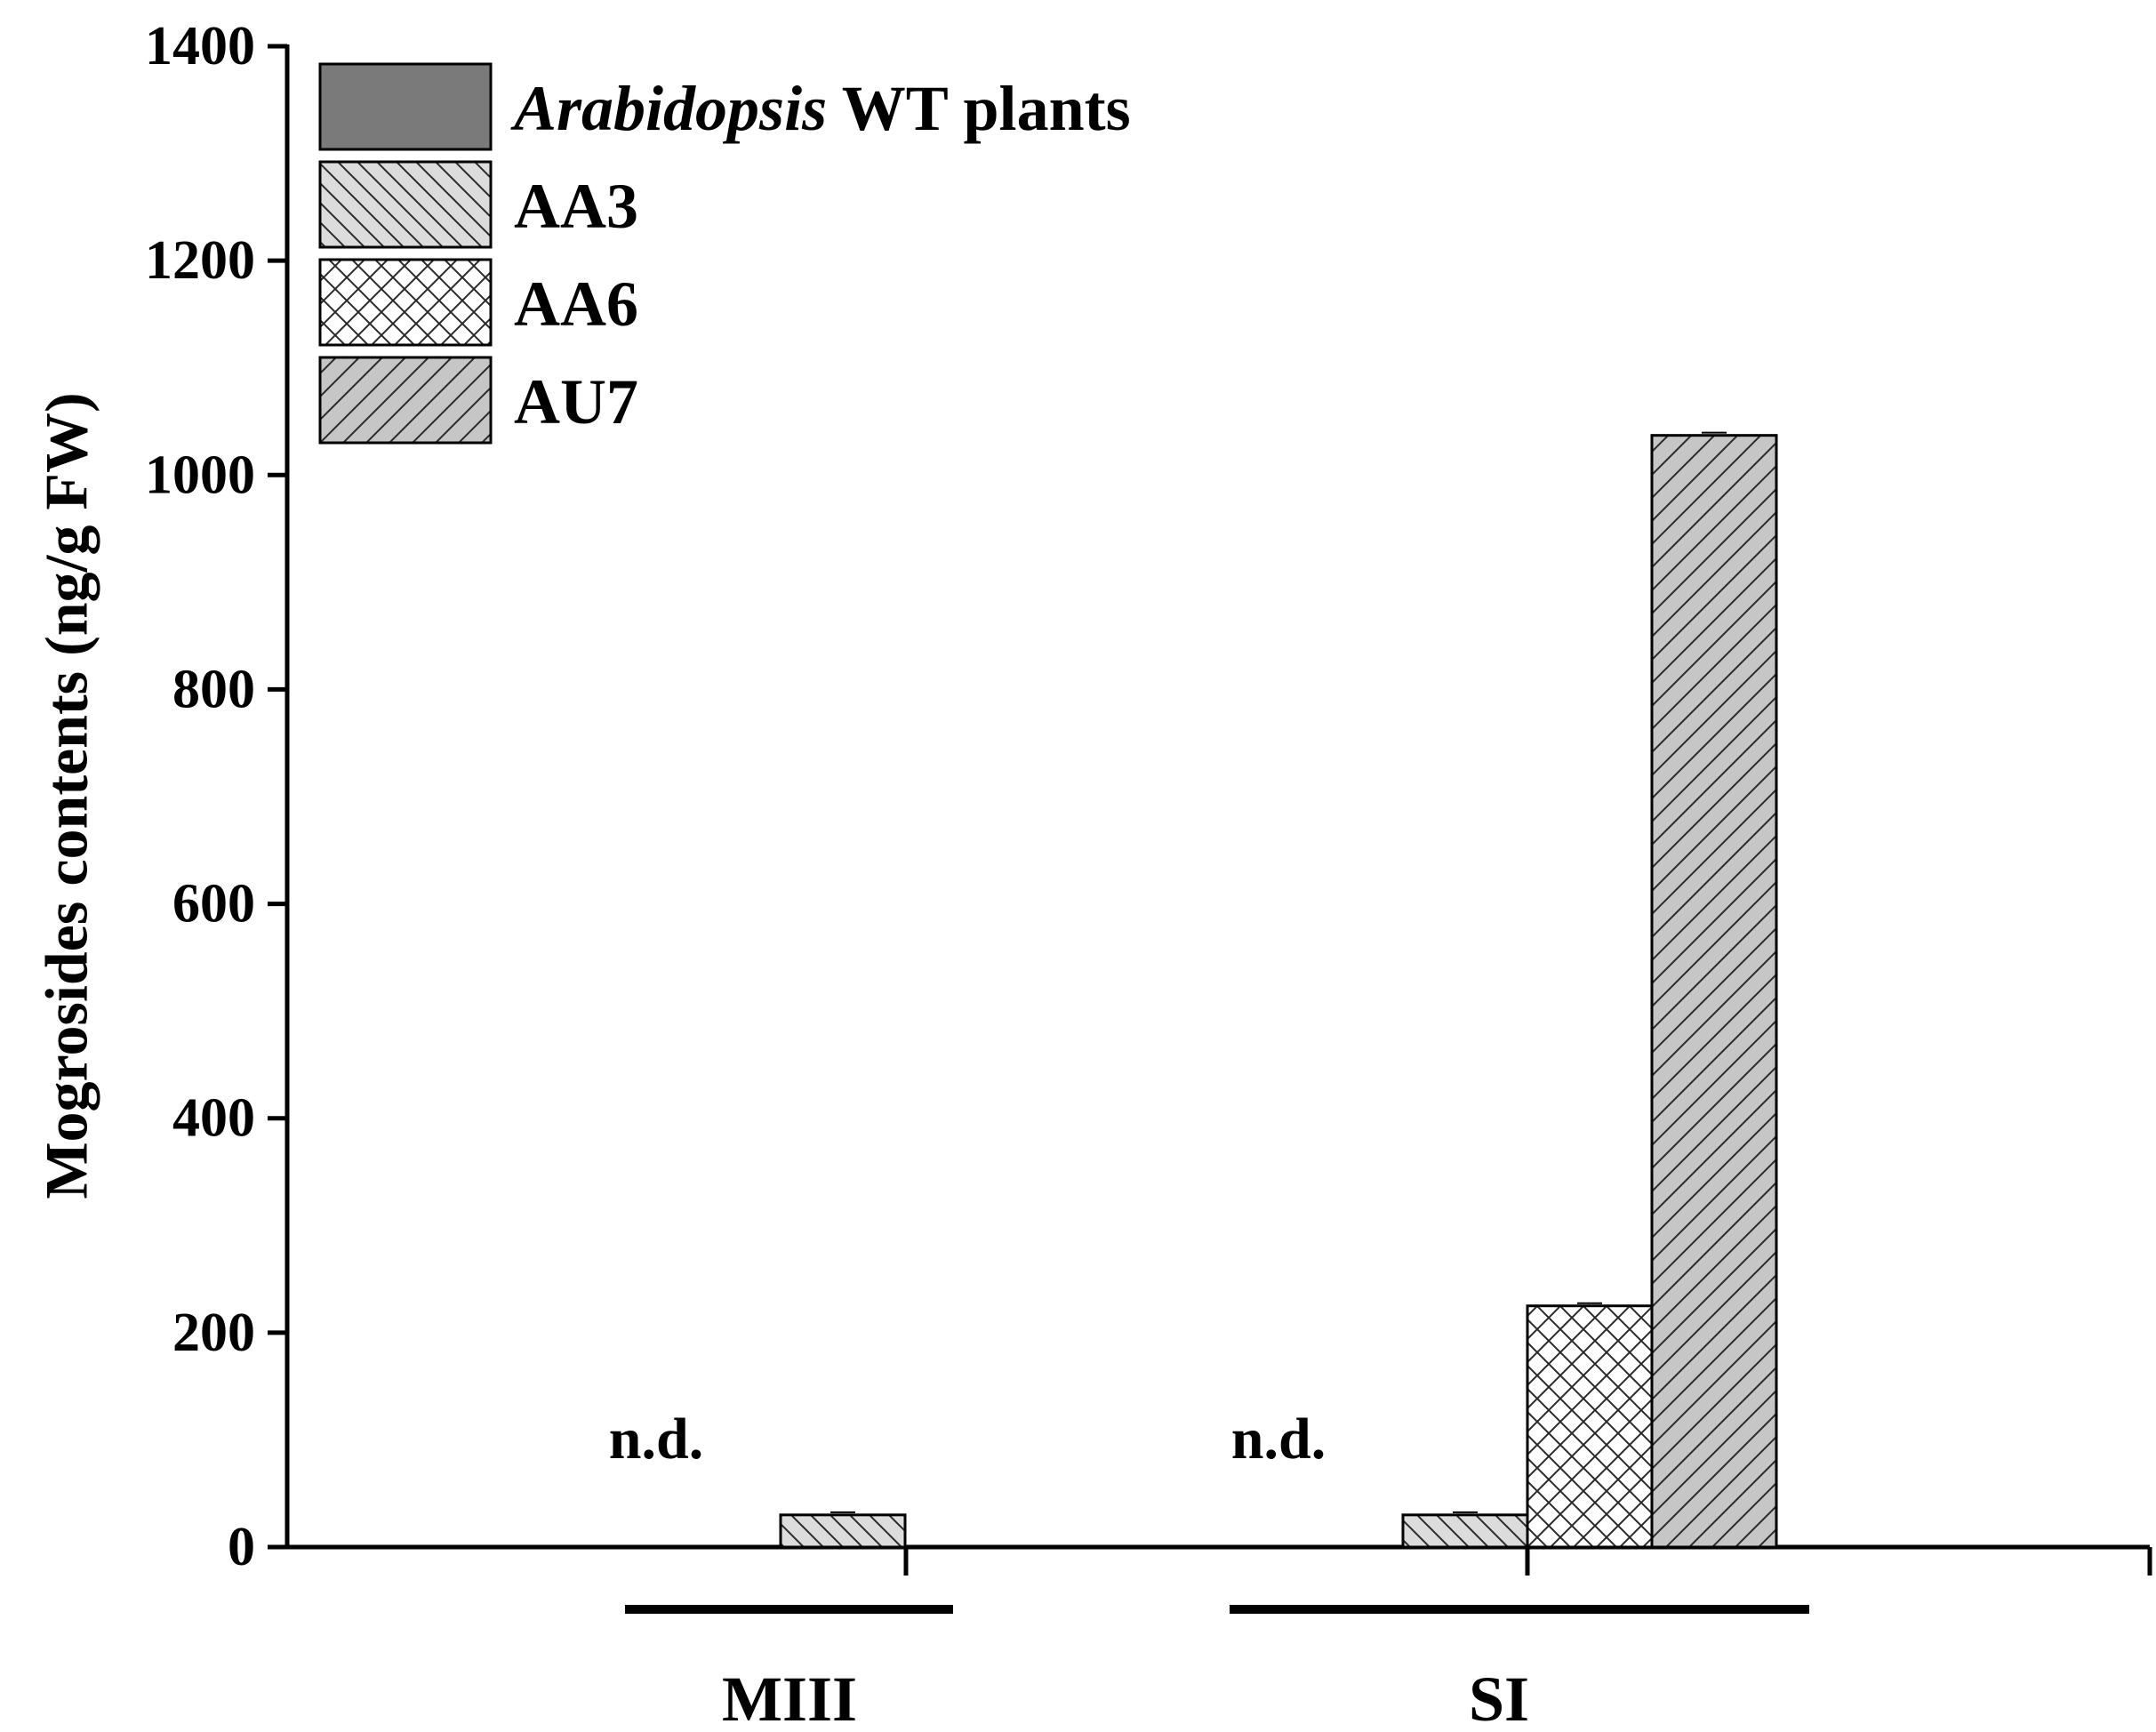 This screenshot has height=1732, width=2156. Describe the element at coordinates (979, 108) in the screenshot. I see `legend-label-rest: WT plants` at that location.